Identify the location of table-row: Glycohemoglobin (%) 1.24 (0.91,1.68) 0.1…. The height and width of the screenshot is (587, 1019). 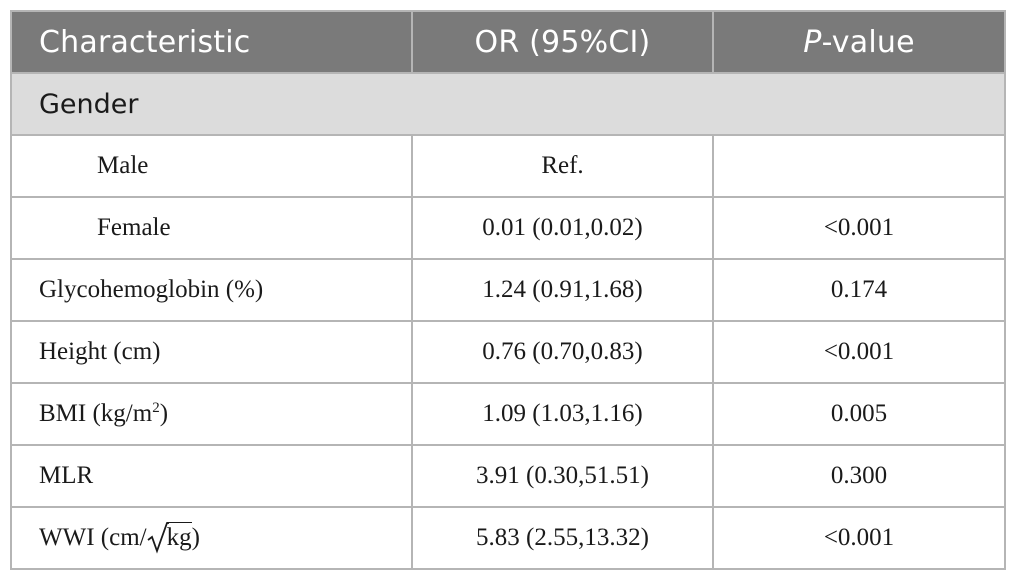
(508, 290).